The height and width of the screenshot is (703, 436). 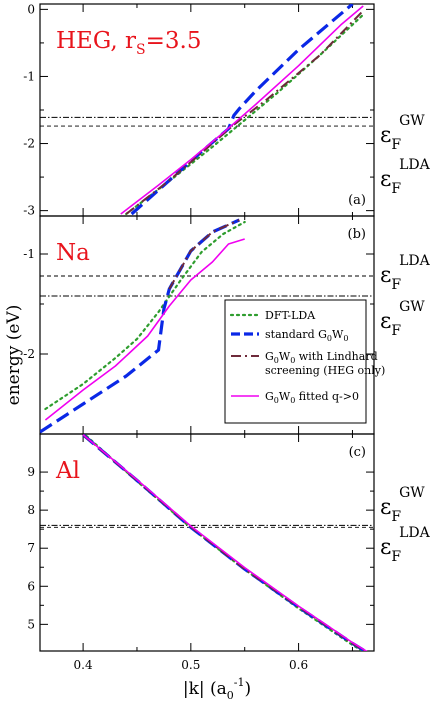 What do you see at coordinates (128, 43) in the screenshot?
I see `panel-title: HEG, rS=3.5` at bounding box center [128, 43].